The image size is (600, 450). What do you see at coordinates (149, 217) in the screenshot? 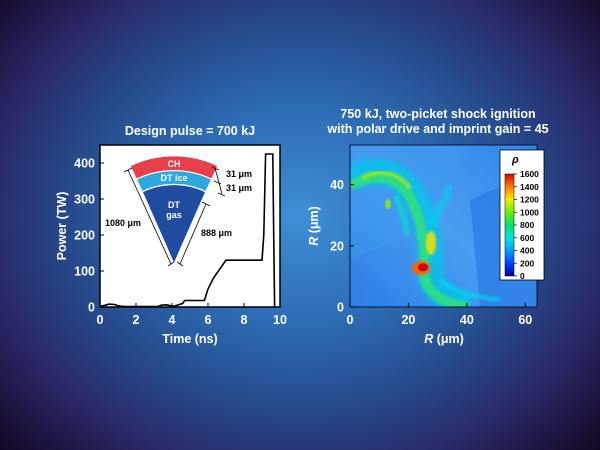
I see `dim-line-outer` at bounding box center [149, 217].